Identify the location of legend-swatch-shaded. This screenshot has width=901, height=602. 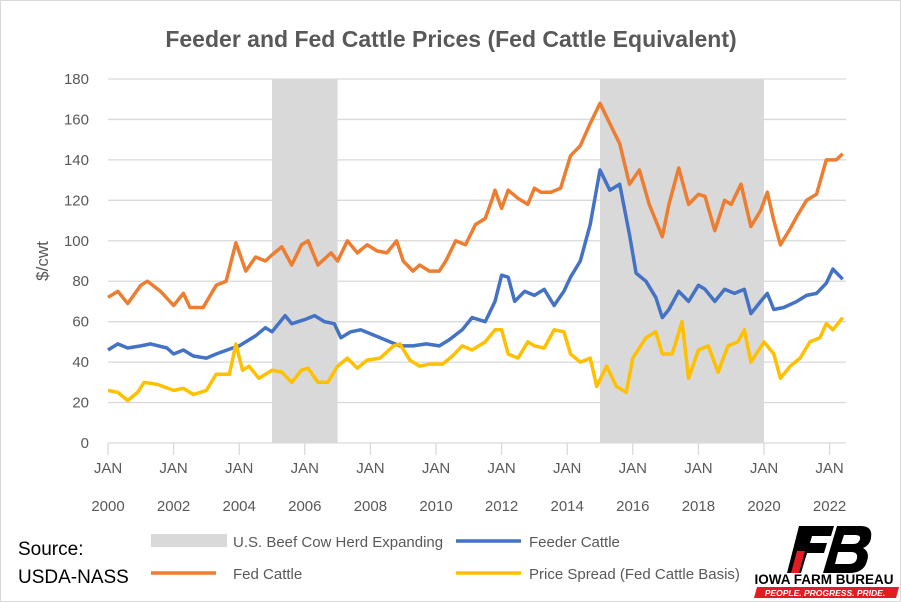
(189, 540).